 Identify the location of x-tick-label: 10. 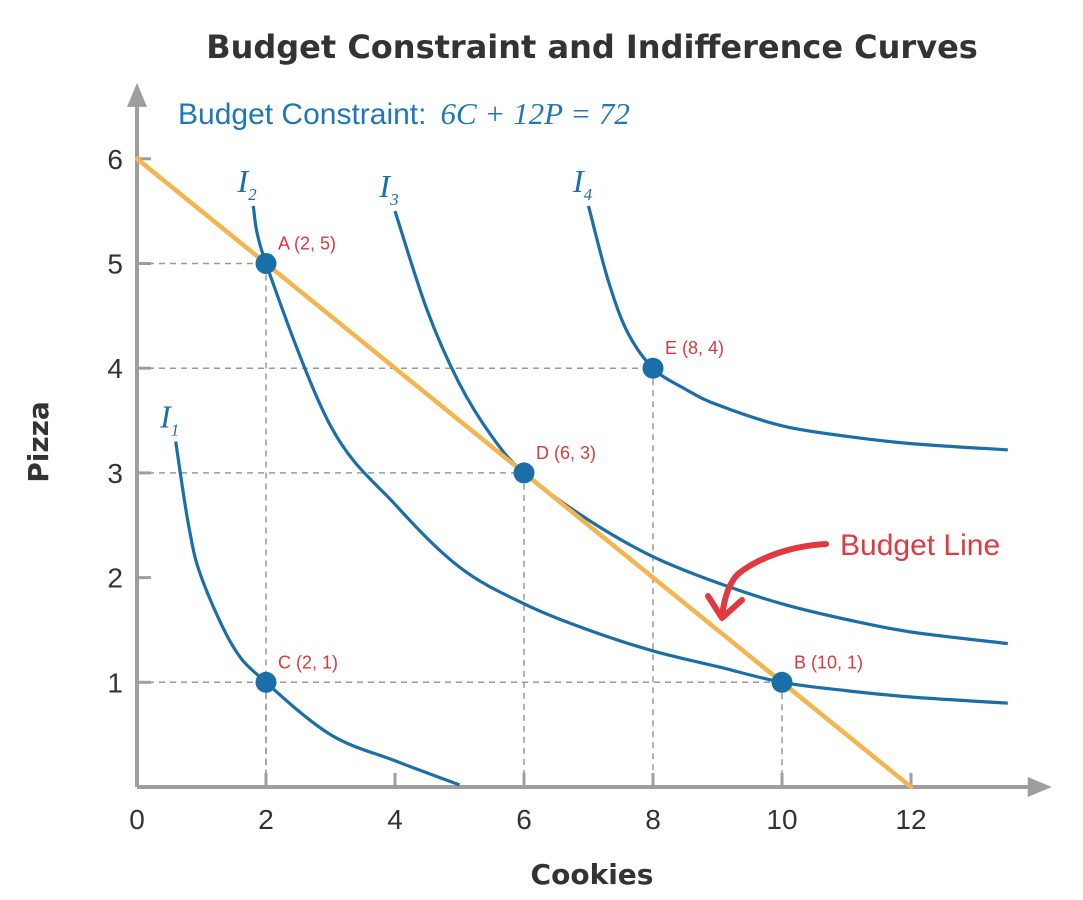
(781, 819).